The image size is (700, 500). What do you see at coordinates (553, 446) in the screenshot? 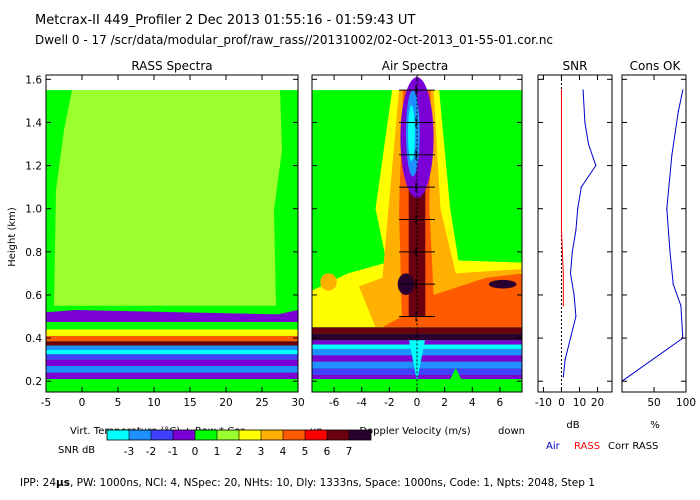
I see `legend-air: Air` at bounding box center [553, 446].